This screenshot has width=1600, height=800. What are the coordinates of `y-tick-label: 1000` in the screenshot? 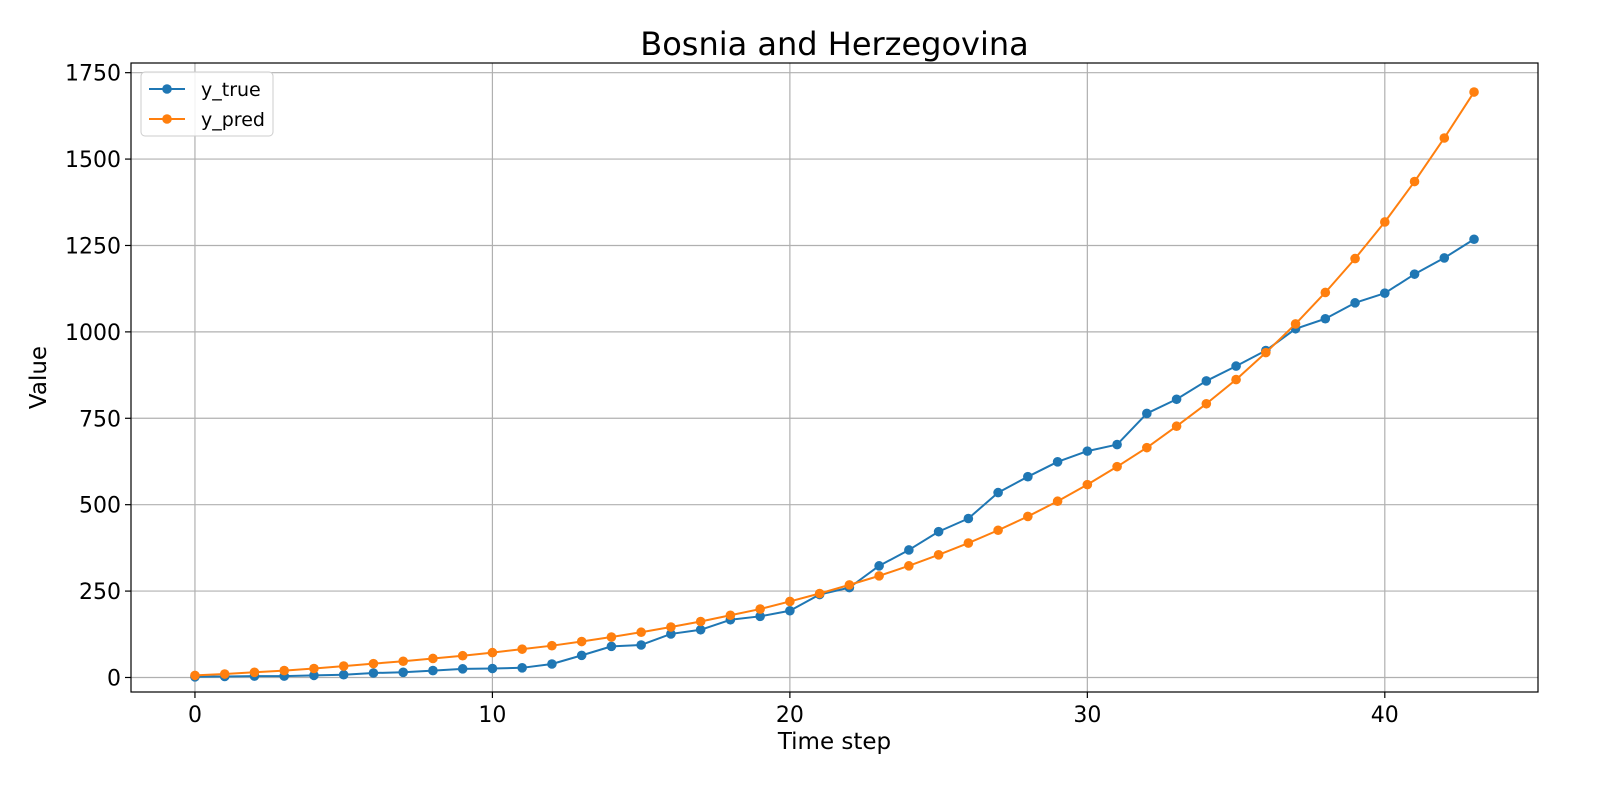 It's located at (93, 333).